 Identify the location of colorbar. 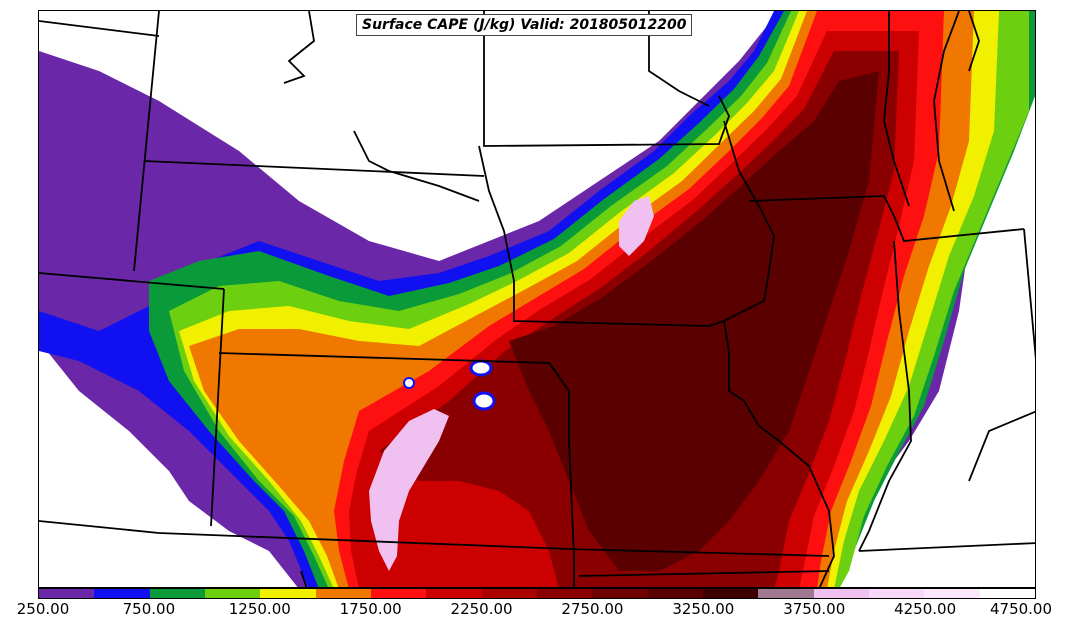
(537, 593).